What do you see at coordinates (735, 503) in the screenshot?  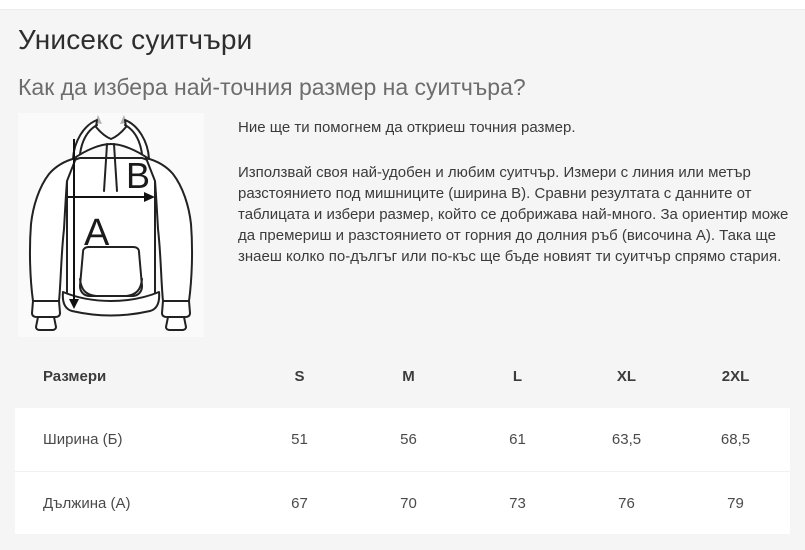 I see `cell-length-2xl: 79` at bounding box center [735, 503].